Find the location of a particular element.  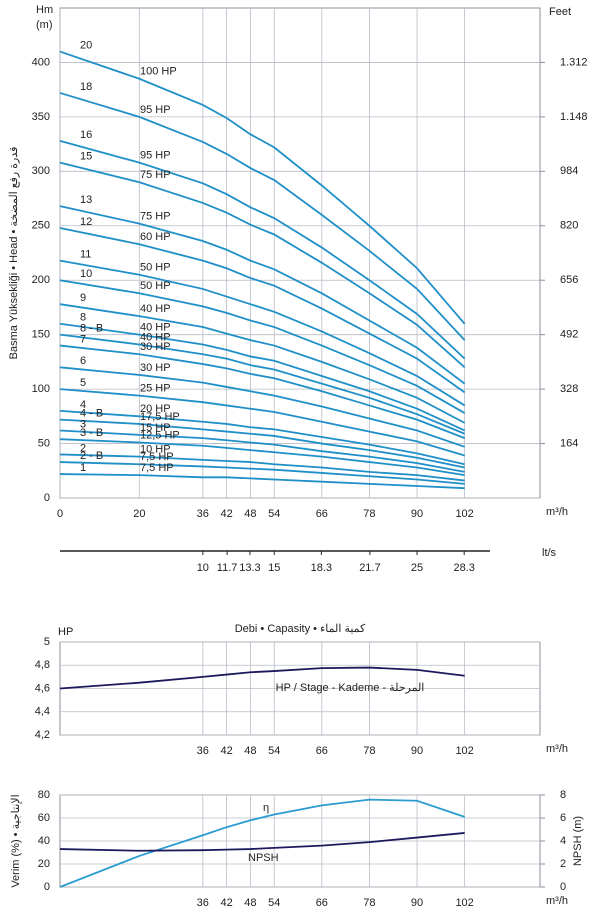

stage-label: 13 is located at coordinates (86, 200).